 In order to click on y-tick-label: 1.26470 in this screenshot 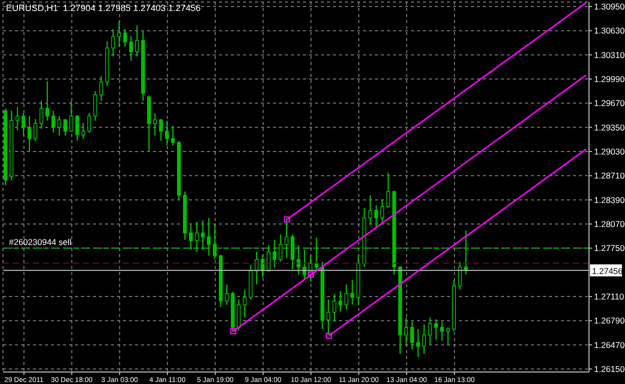, I will do `click(609, 345)`.